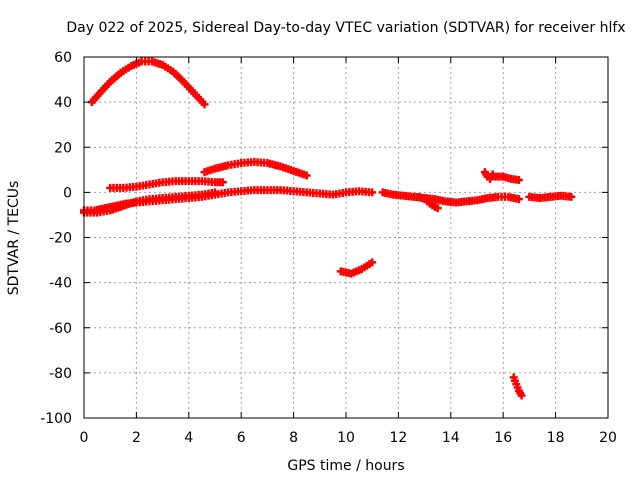 The image size is (640, 480). What do you see at coordinates (451, 438) in the screenshot?
I see `x-tick-label: 14` at bounding box center [451, 438].